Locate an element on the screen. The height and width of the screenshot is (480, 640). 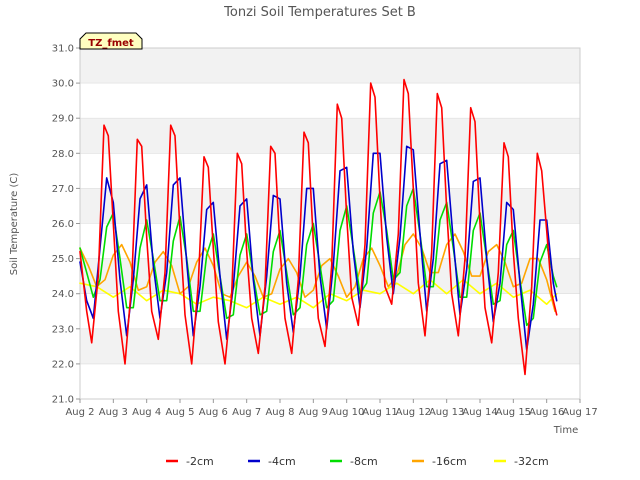
chart-title: Tonzi Soil Temperatures Set B is located at coordinates (319, 12).